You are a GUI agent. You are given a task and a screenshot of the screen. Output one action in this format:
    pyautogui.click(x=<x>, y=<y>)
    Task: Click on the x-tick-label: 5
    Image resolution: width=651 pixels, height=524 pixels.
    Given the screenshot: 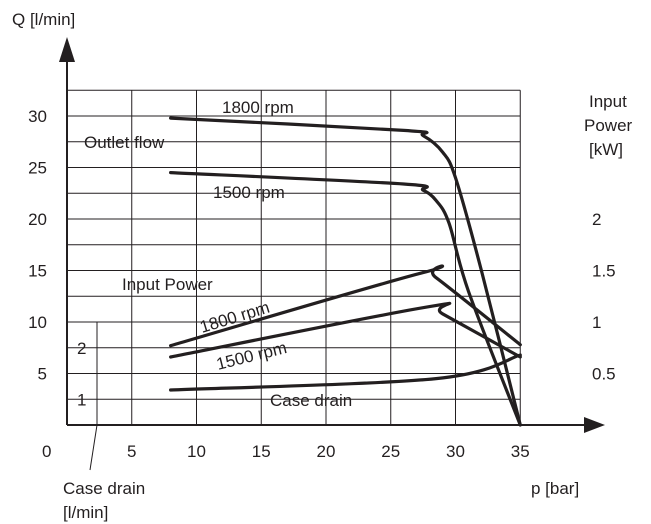 What is the action you would take?
    pyautogui.click(x=131, y=451)
    